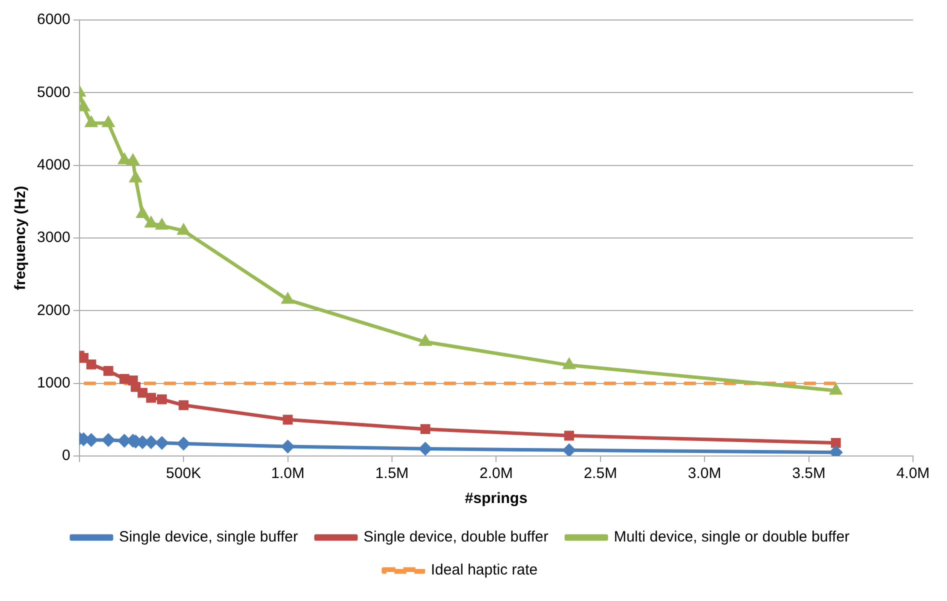 The image size is (947, 601). I want to click on x-tick-label: 3.0M, so click(705, 473).